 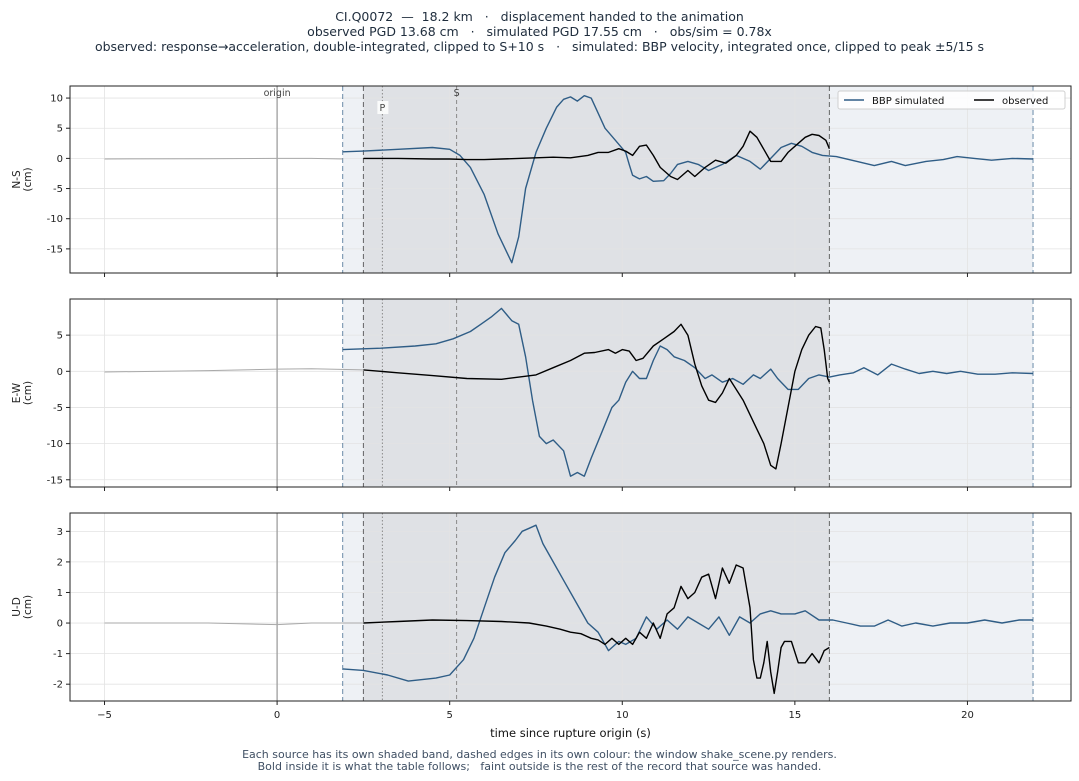 What do you see at coordinates (570, 733) in the screenshot?
I see `x-axis-label: time since rupture origin (s)` at bounding box center [570, 733].